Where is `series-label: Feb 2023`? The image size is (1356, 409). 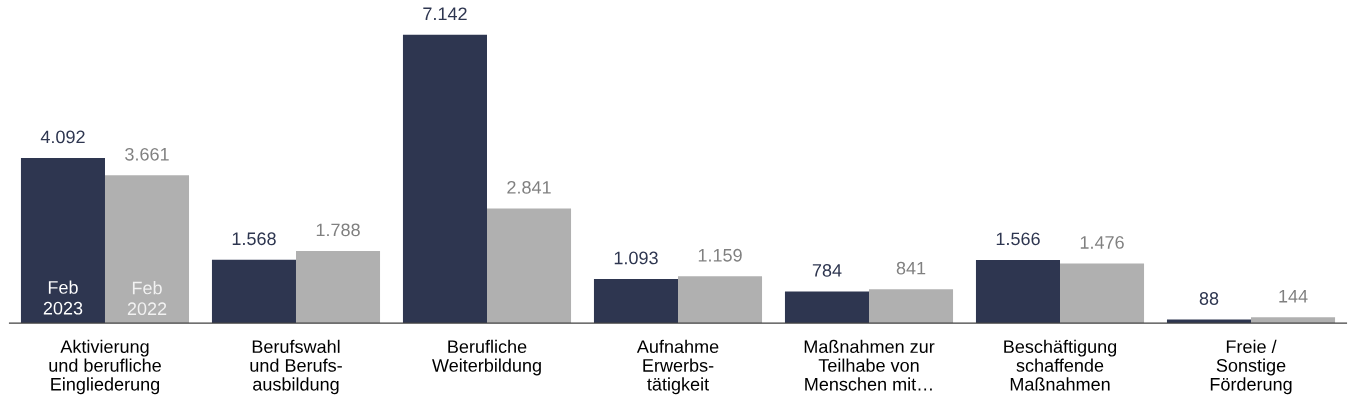 series-label: Feb 2023 is located at coordinates (63, 297).